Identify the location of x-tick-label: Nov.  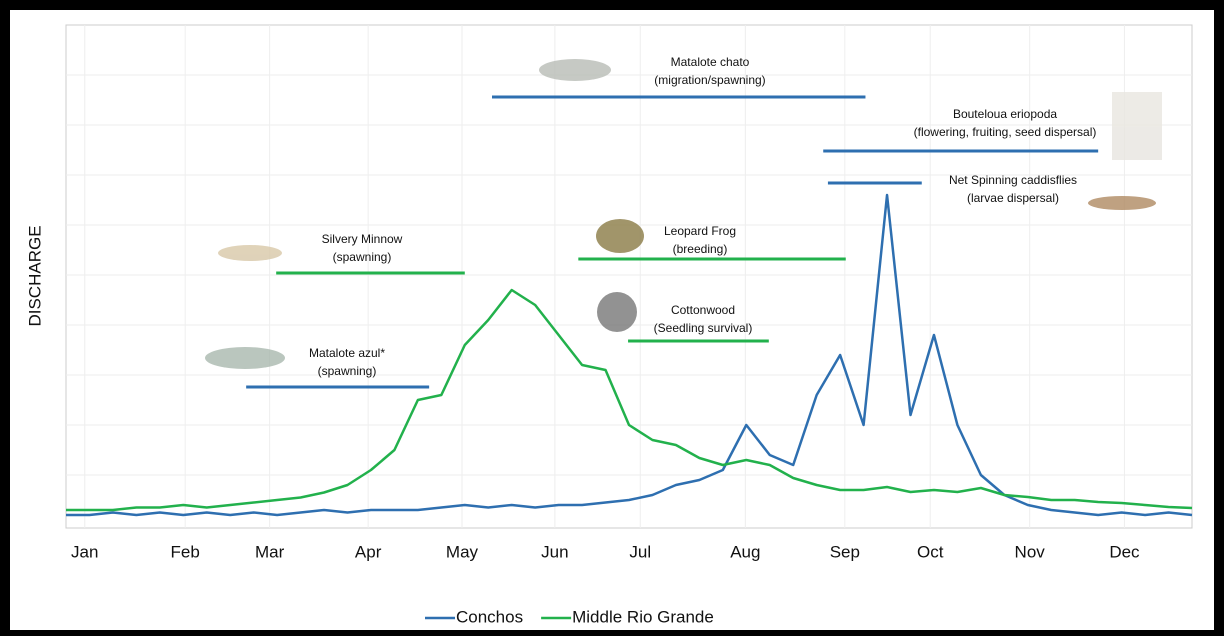
(1030, 551).